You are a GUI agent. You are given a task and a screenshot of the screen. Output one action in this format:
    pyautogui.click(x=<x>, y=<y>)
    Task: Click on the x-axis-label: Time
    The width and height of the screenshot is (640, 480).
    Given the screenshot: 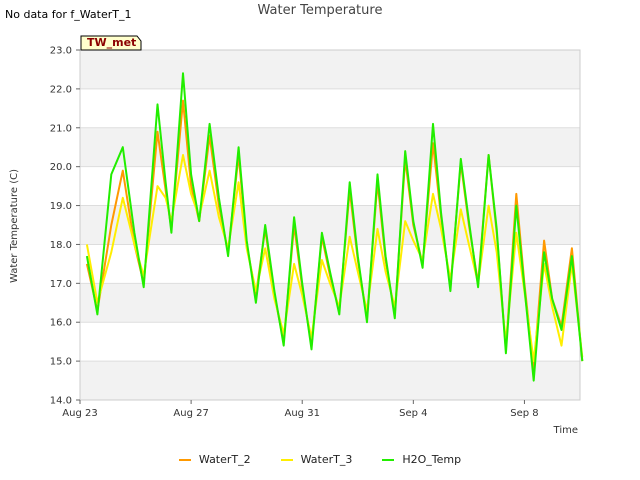 What is the action you would take?
    pyautogui.click(x=565, y=430)
    